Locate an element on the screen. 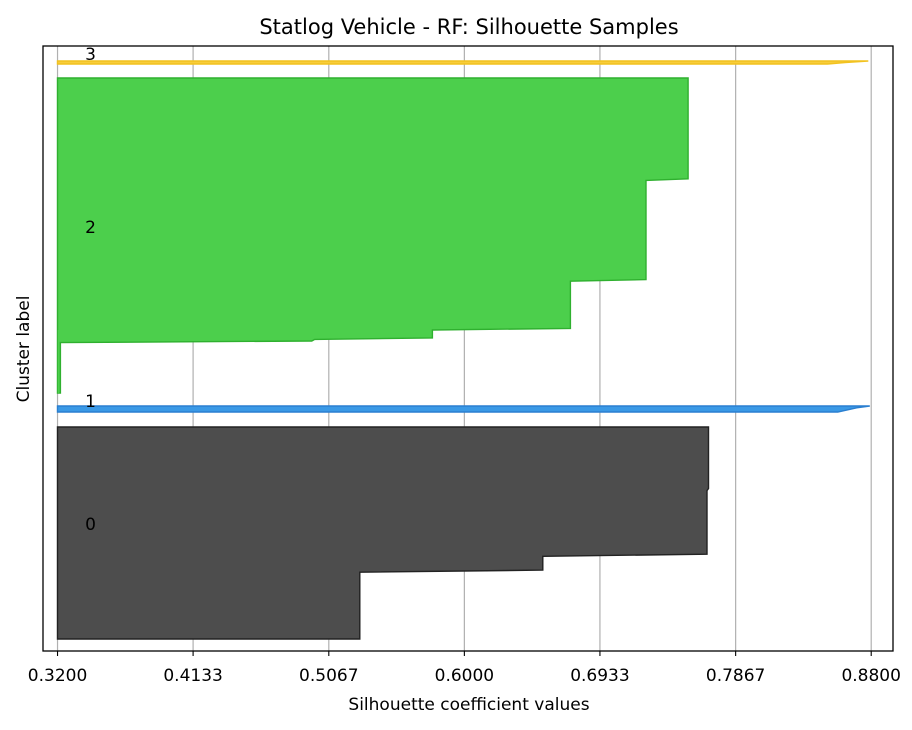  x-tick-label: 0.3200 is located at coordinates (57, 676).